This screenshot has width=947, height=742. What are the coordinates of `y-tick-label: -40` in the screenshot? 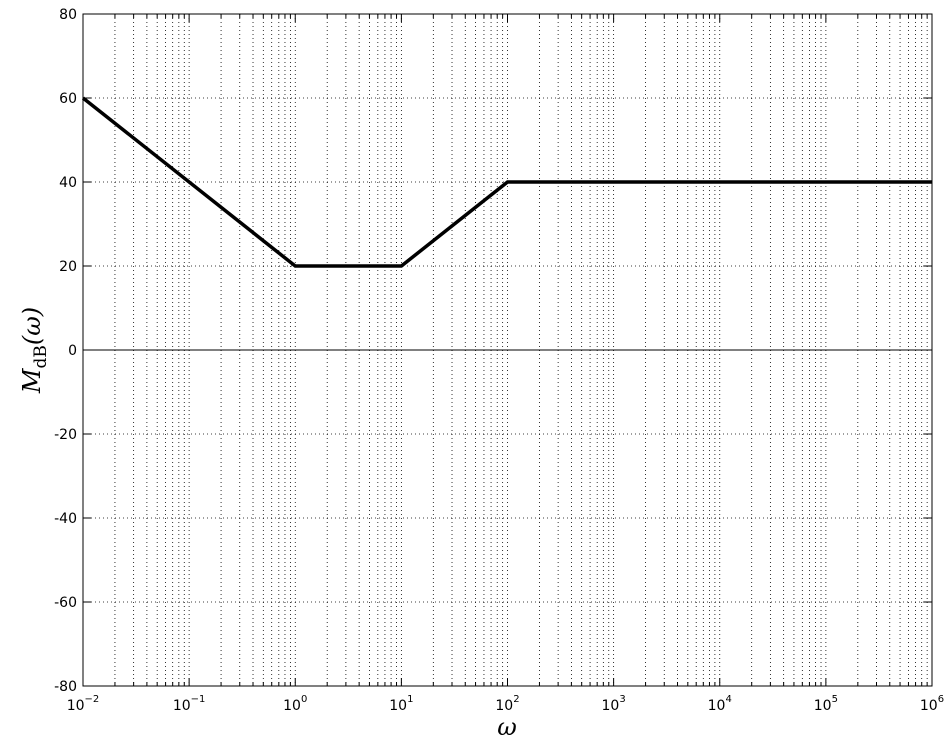 It's located at (65, 519).